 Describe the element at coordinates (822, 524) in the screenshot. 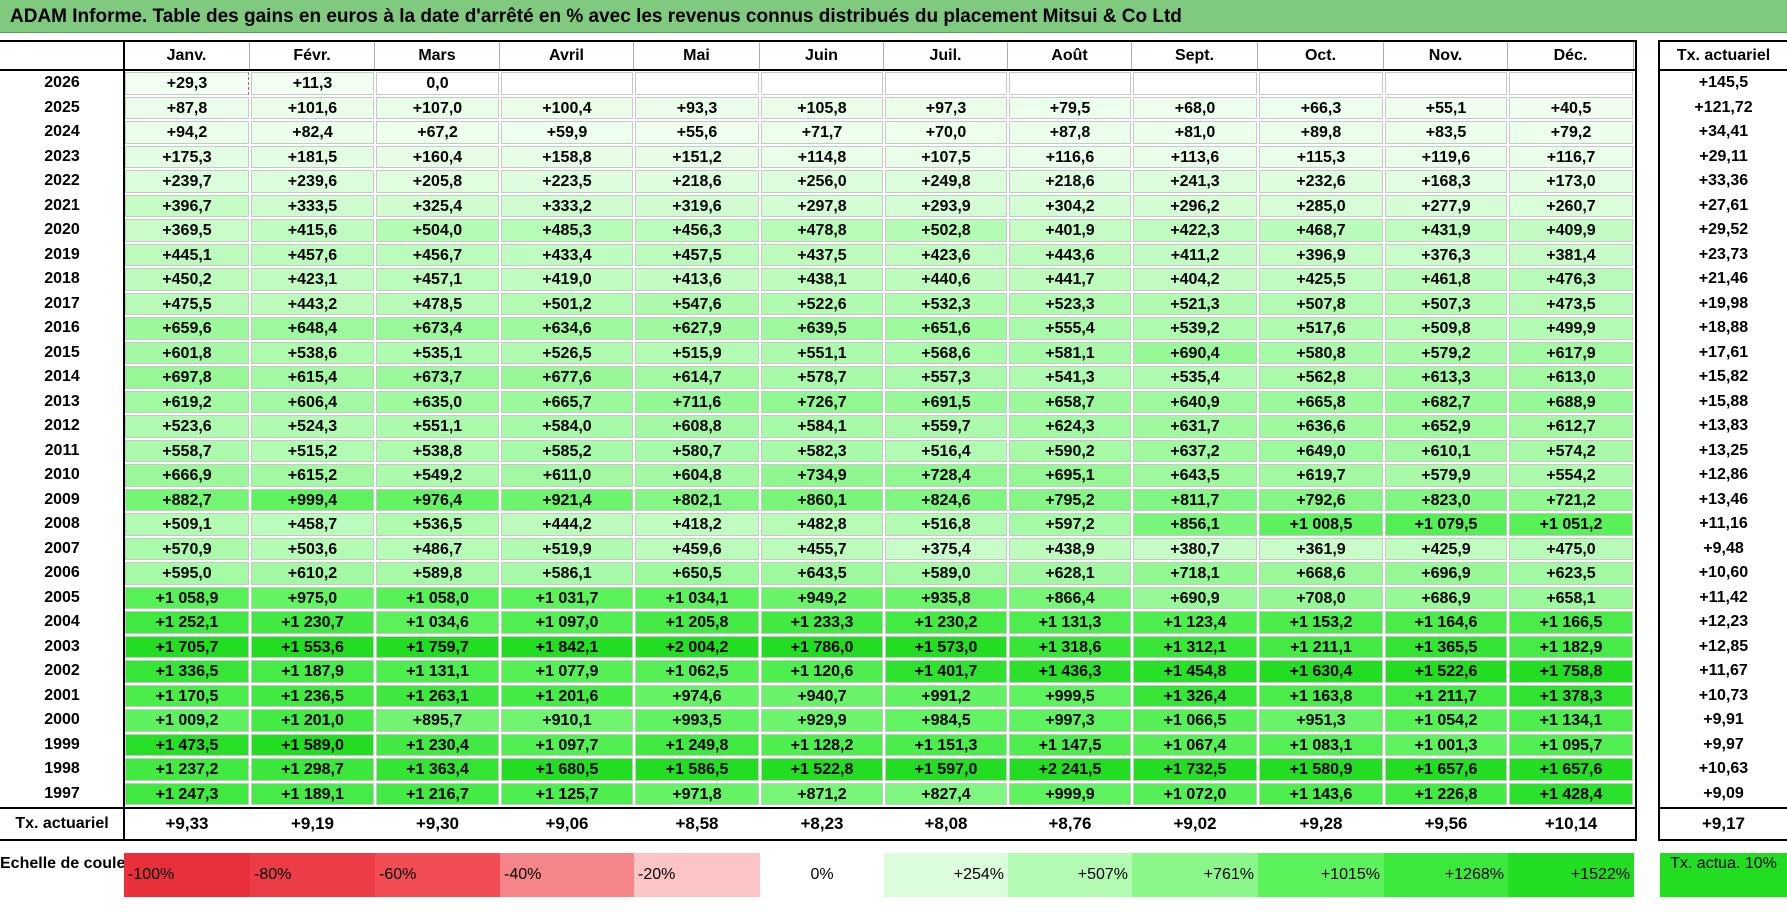

I see `table-cell: +482,8` at that location.